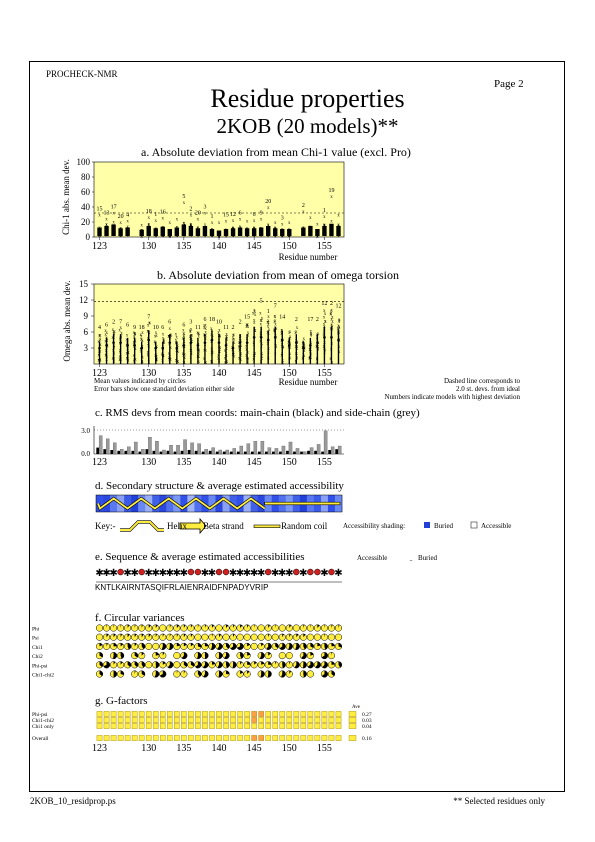 The height and width of the screenshot is (842, 595). Describe the element at coordinates (99, 373) in the screenshot. I see `x-tick-label: 123` at that location.